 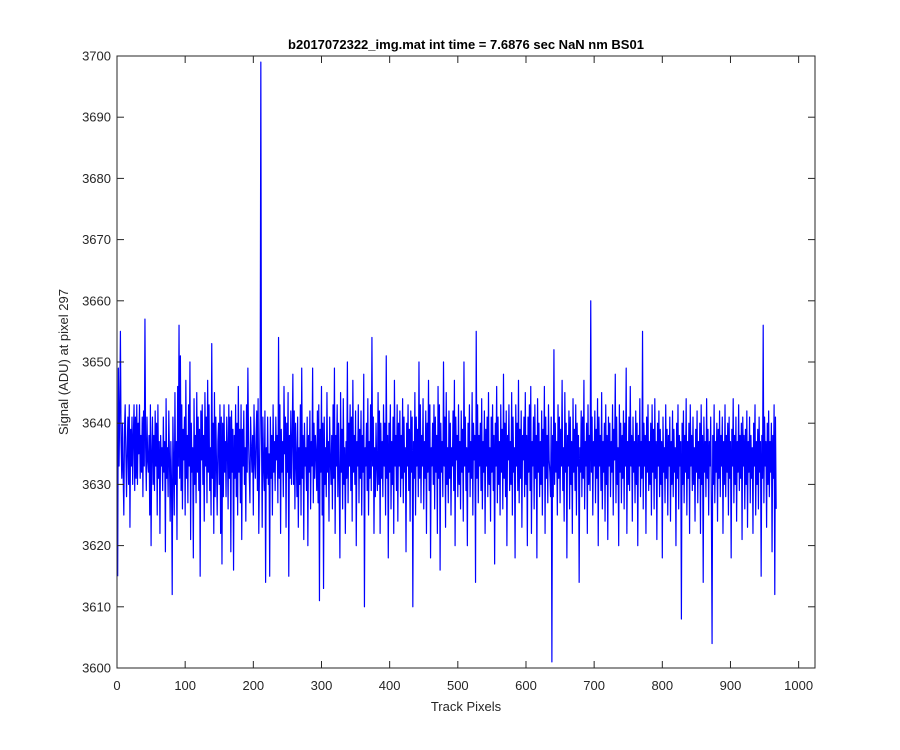 I want to click on x-tick-label: 600, so click(x=526, y=685).